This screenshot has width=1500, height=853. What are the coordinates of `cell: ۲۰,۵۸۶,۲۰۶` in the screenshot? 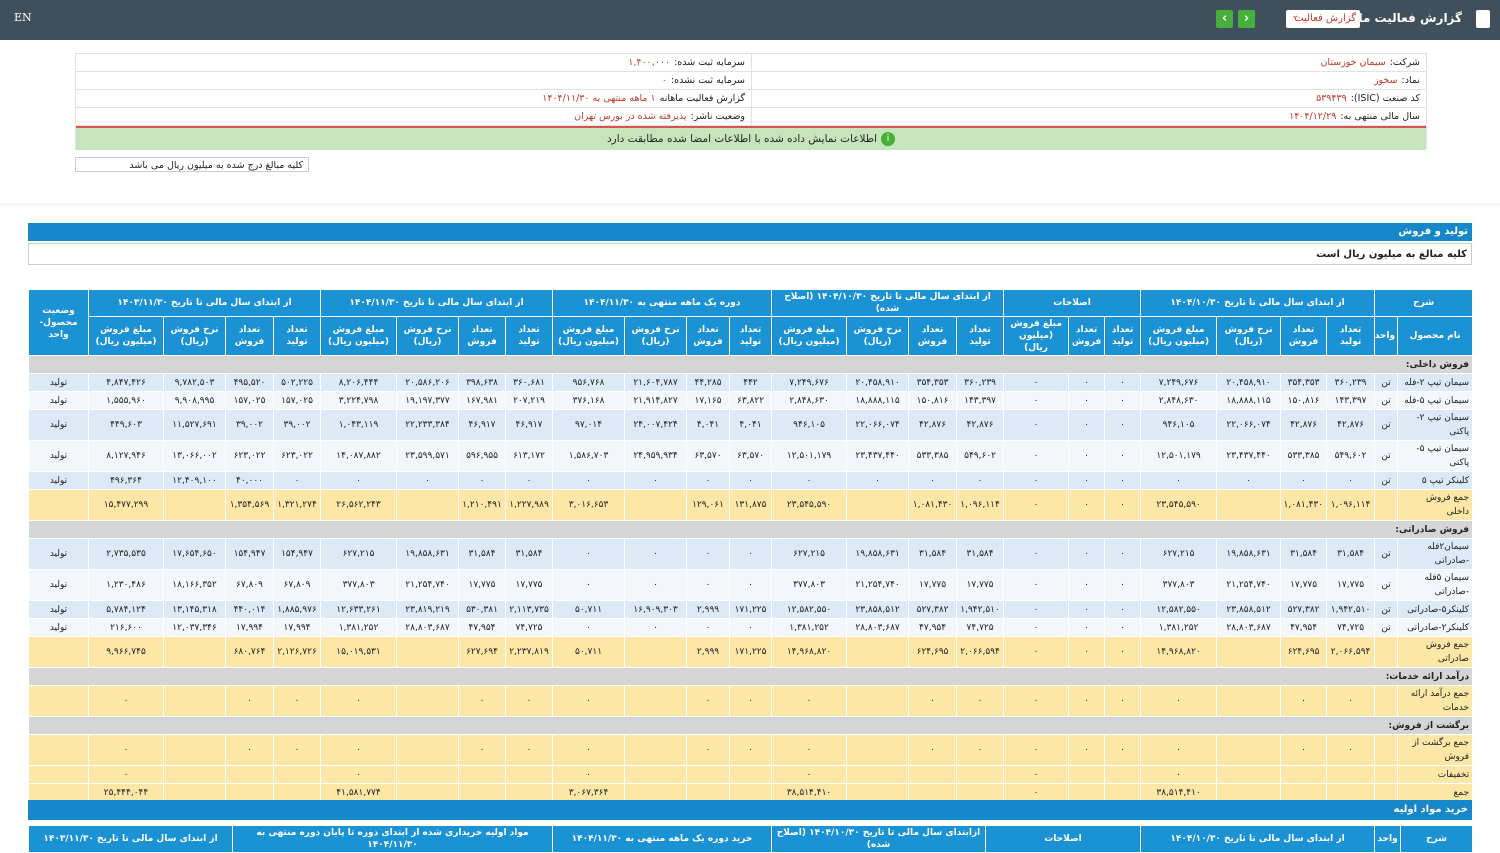 It's located at (427, 382).